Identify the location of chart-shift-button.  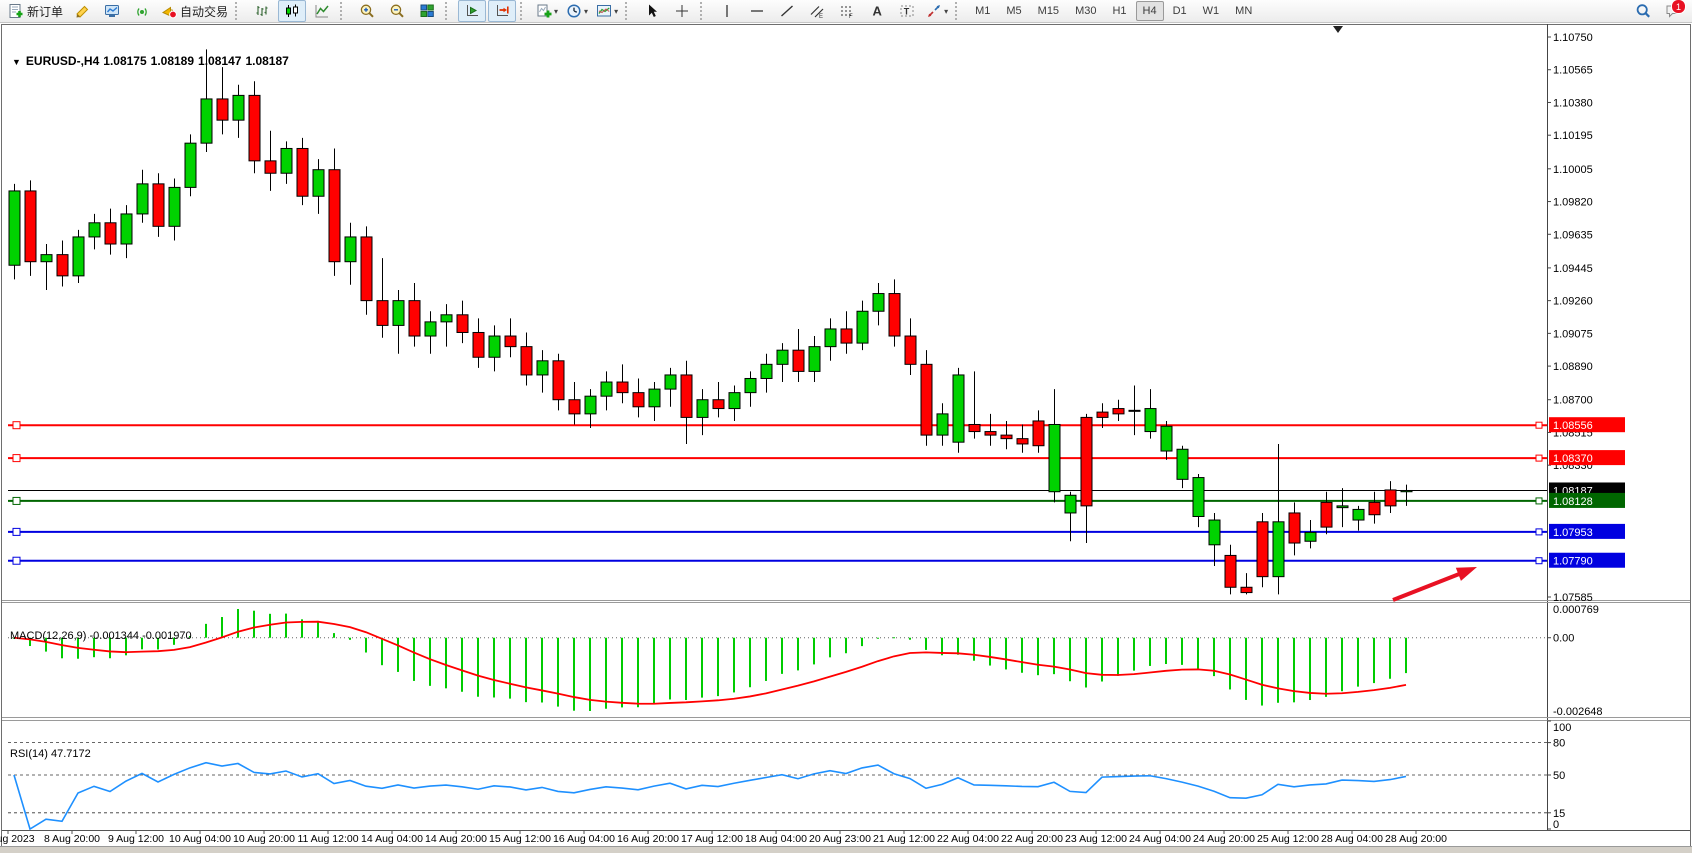
(502, 11).